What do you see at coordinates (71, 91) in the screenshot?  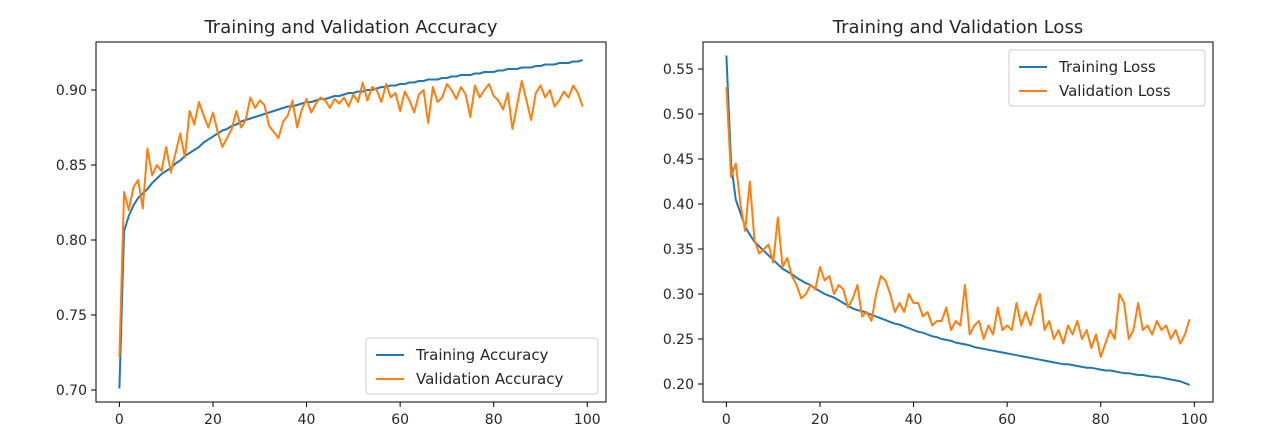 I see `y-tick-label: 0.90` at bounding box center [71, 91].